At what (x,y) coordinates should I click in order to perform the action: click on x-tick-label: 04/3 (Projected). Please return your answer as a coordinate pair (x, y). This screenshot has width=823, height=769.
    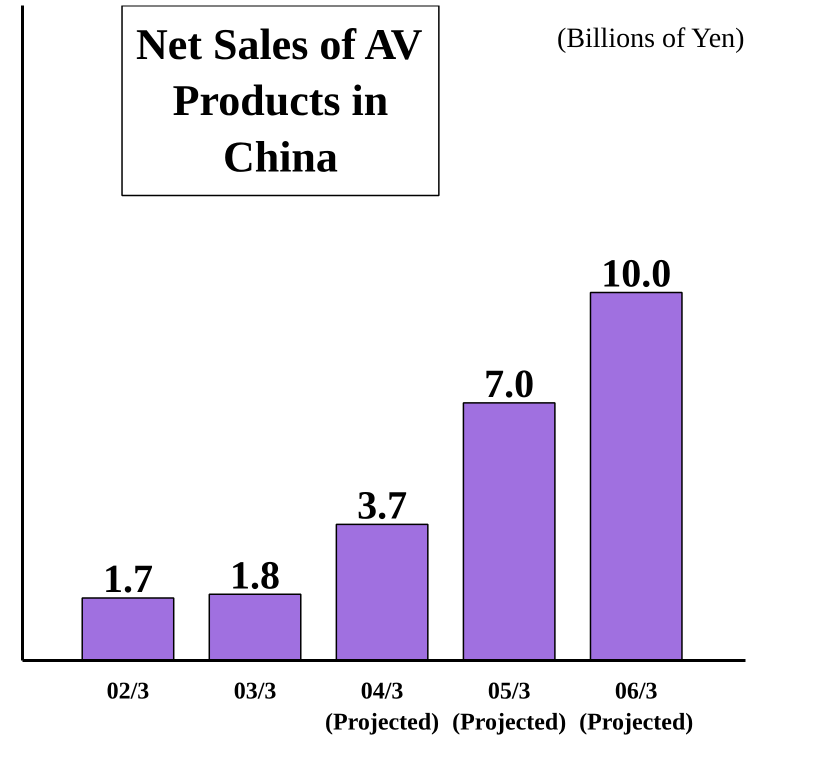
    Looking at the image, I should click on (382, 707).